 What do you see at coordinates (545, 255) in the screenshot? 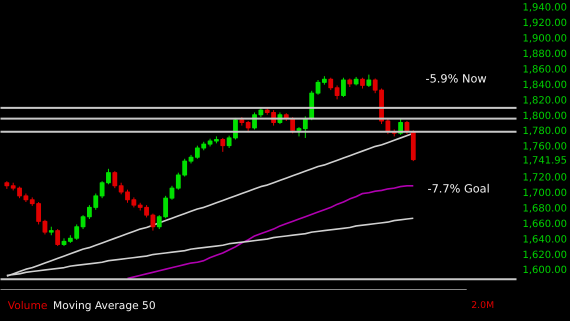
I see `y-tick-label: 1,620.00` at bounding box center [545, 255].